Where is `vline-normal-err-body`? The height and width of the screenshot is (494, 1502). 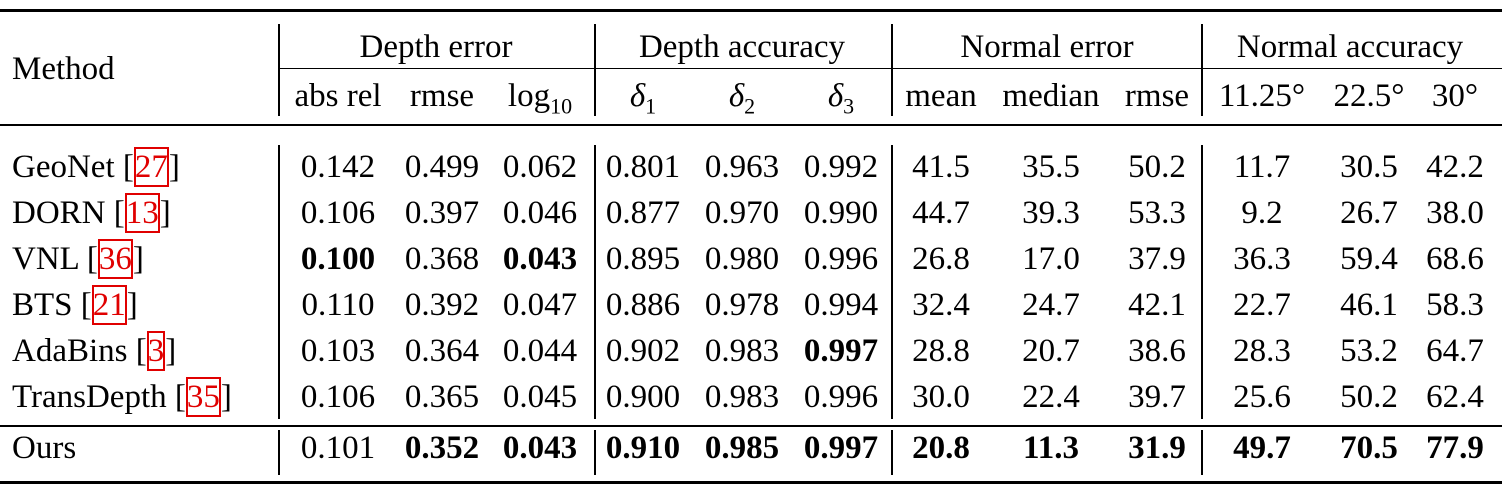 vline-normal-err-body is located at coordinates (892, 282).